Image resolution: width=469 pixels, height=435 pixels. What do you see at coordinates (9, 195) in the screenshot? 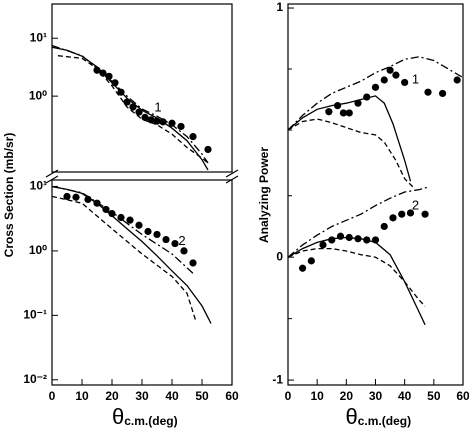
I see `y-axis-label: Cross Section (mb/sr)` at bounding box center [9, 195].